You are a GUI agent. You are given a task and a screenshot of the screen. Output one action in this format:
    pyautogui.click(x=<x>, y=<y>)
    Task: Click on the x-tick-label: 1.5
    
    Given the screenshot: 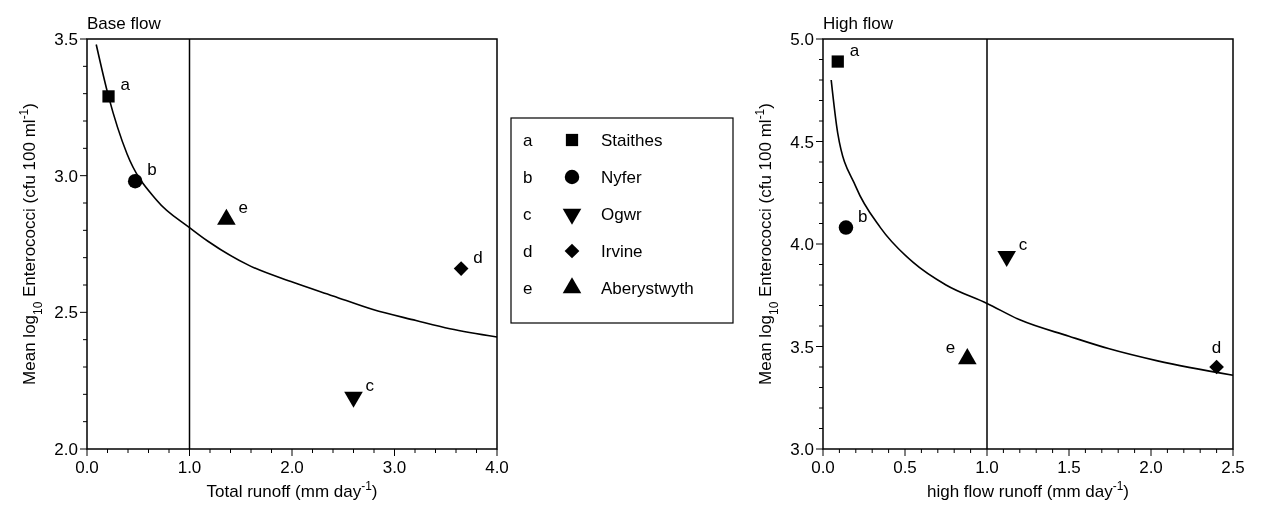 What is the action you would take?
    pyautogui.click(x=1069, y=467)
    